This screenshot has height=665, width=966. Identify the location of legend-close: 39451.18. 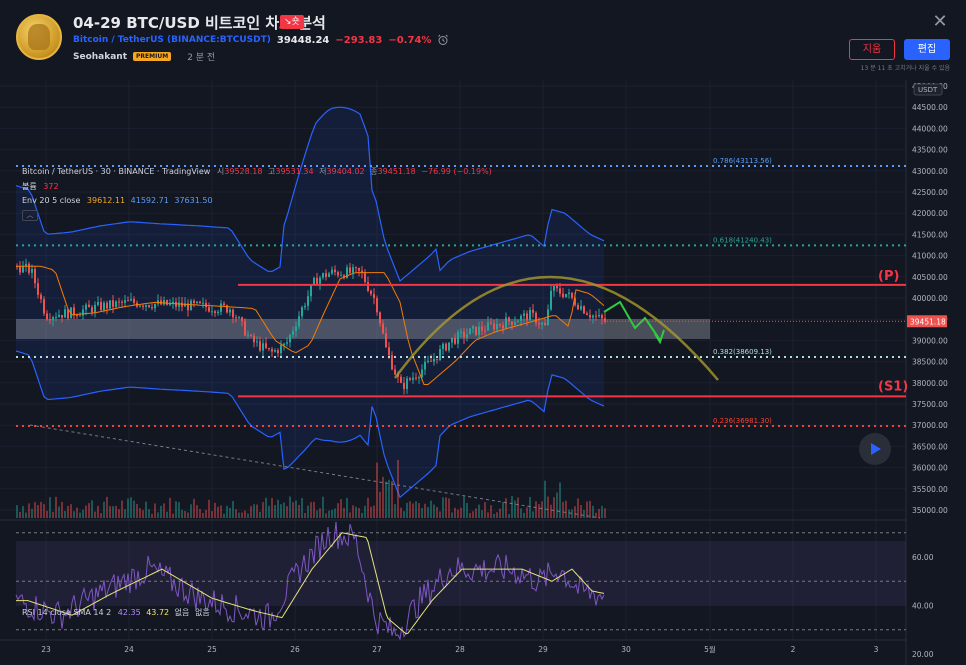
(396, 171).